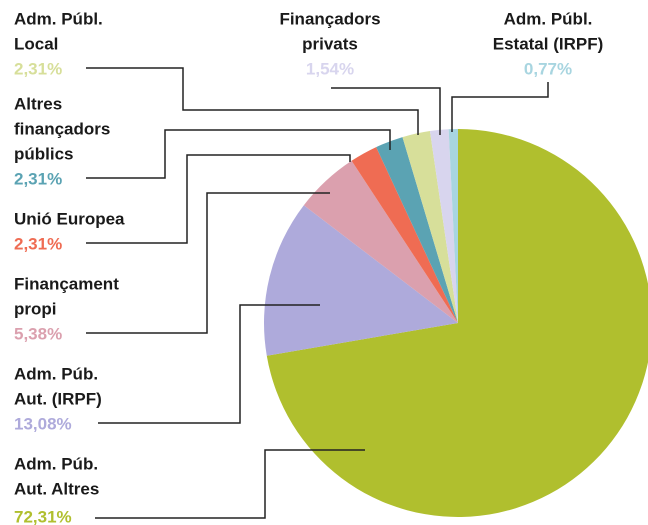 This screenshot has height=525, width=648. What do you see at coordinates (62, 128) in the screenshot?
I see `slice-label: finançadors` at bounding box center [62, 128].